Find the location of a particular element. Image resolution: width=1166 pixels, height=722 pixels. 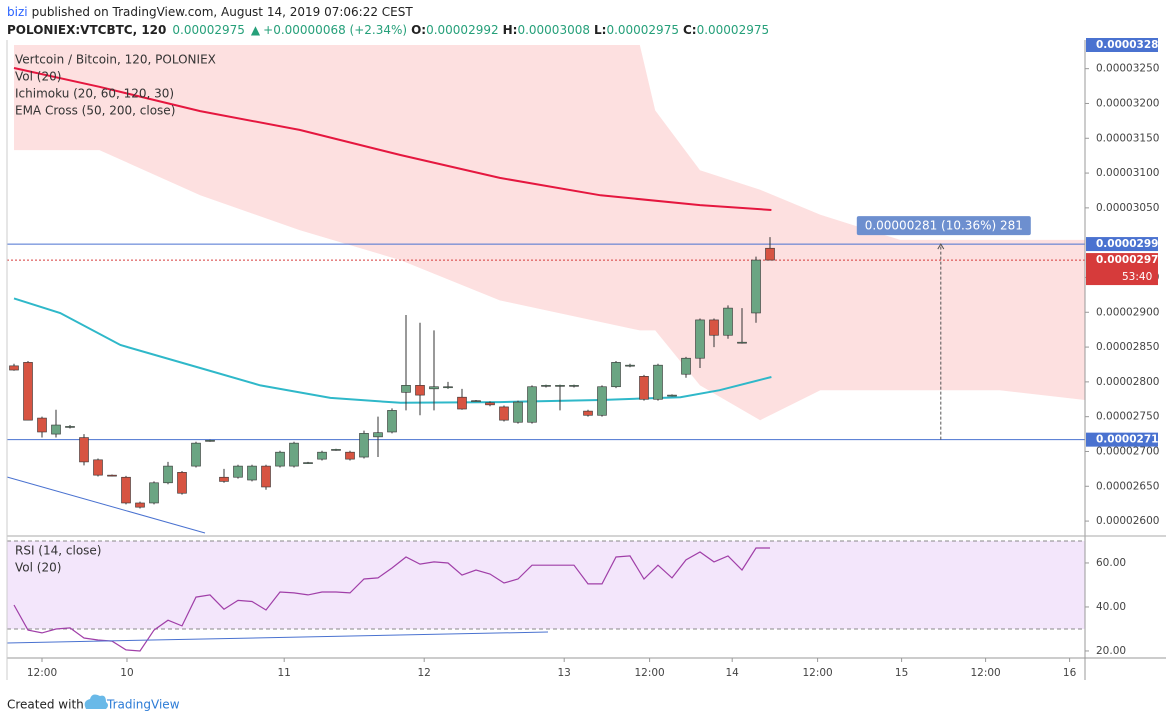

price-label: 0.00002975 is located at coordinates (1131, 260).